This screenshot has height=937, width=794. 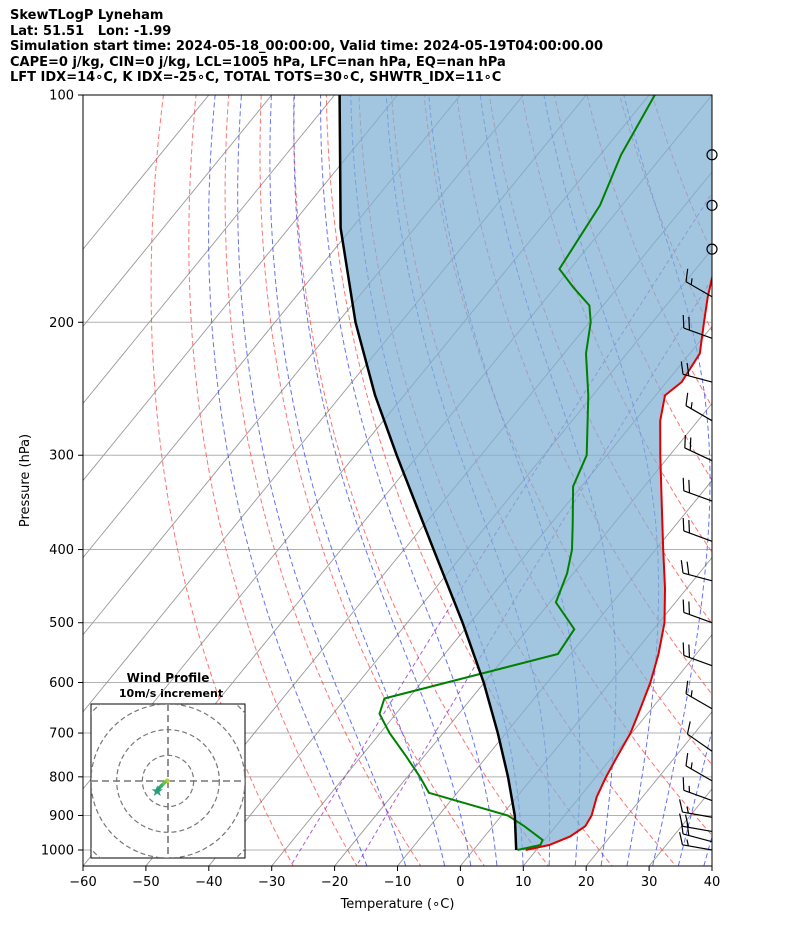 What do you see at coordinates (168, 678) in the screenshot?
I see `hodograph-title: Wind Profile` at bounding box center [168, 678].